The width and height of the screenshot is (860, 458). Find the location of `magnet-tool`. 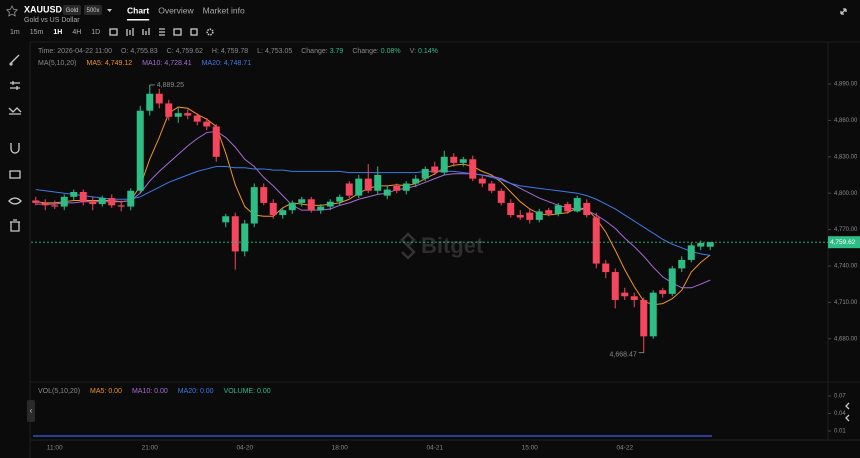

magnet-tool is located at coordinates (15, 148).